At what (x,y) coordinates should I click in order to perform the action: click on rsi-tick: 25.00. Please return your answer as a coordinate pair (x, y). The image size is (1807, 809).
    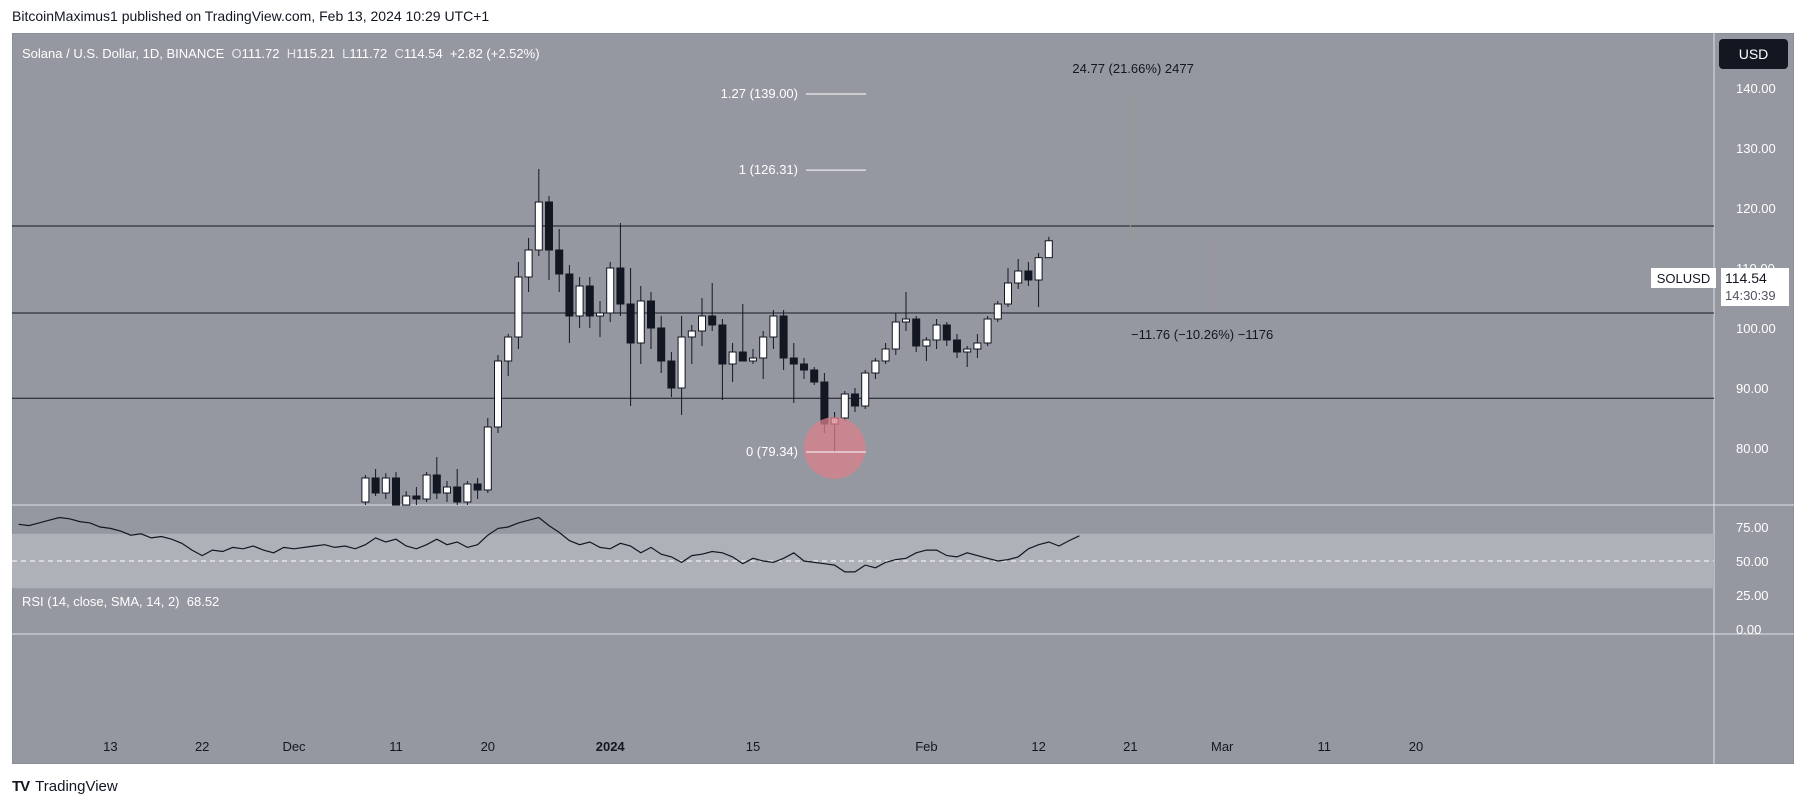
    Looking at the image, I should click on (1752, 595).